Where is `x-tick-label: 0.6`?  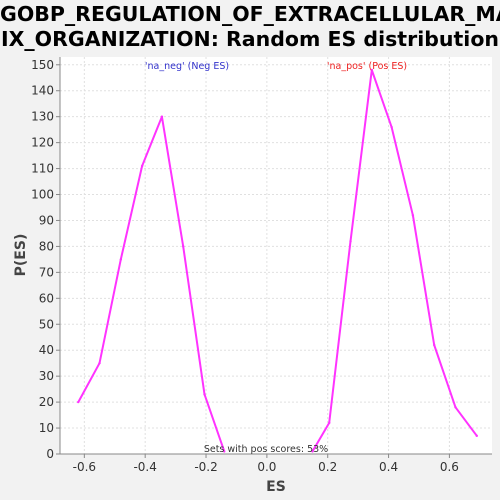 x-tick-label: 0.6 is located at coordinates (449, 467).